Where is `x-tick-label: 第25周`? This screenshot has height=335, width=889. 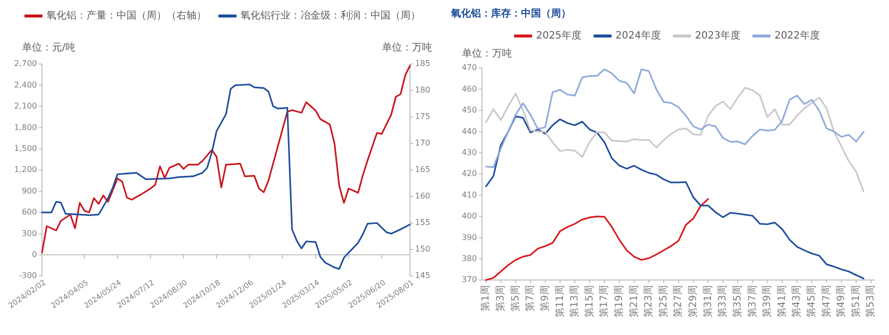 x-tick-label: 第25周 is located at coordinates (663, 301).